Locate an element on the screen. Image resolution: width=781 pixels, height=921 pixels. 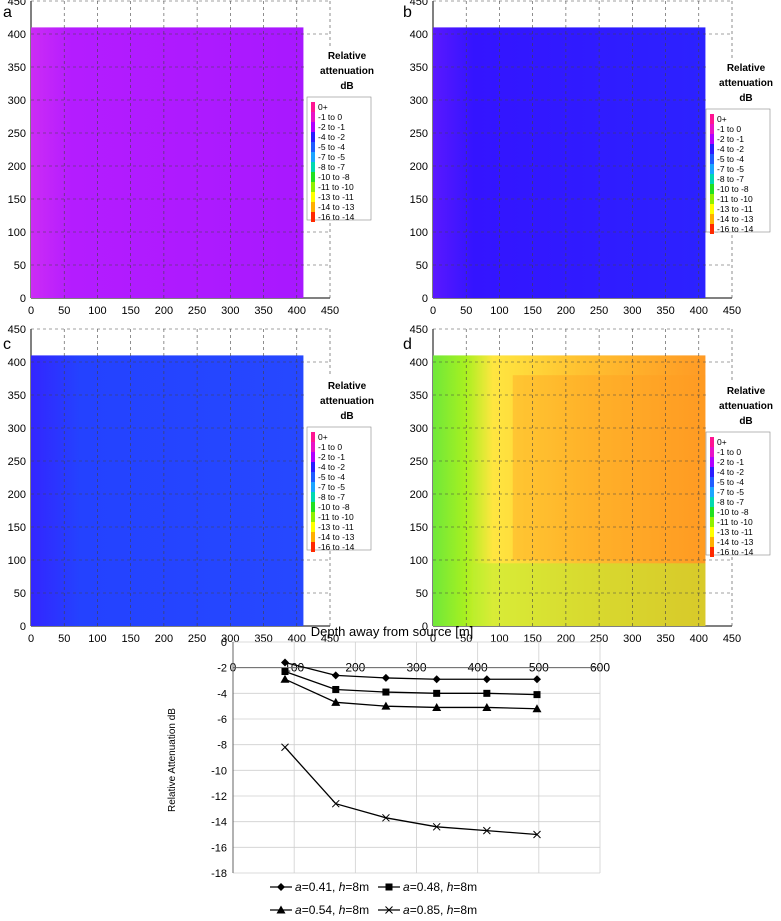
y-axis-label: Relative Attenuation dB is located at coordinates (172, 760).